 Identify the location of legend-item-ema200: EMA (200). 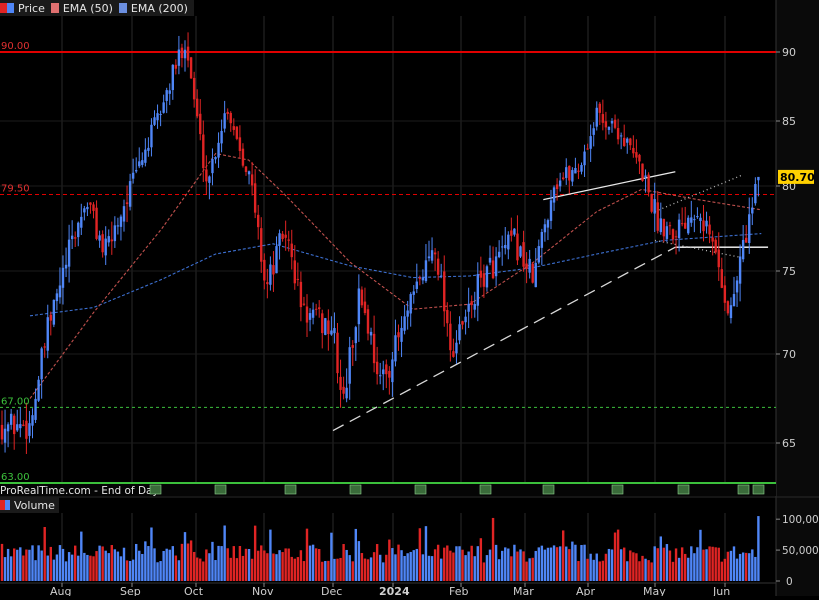
(153, 8).